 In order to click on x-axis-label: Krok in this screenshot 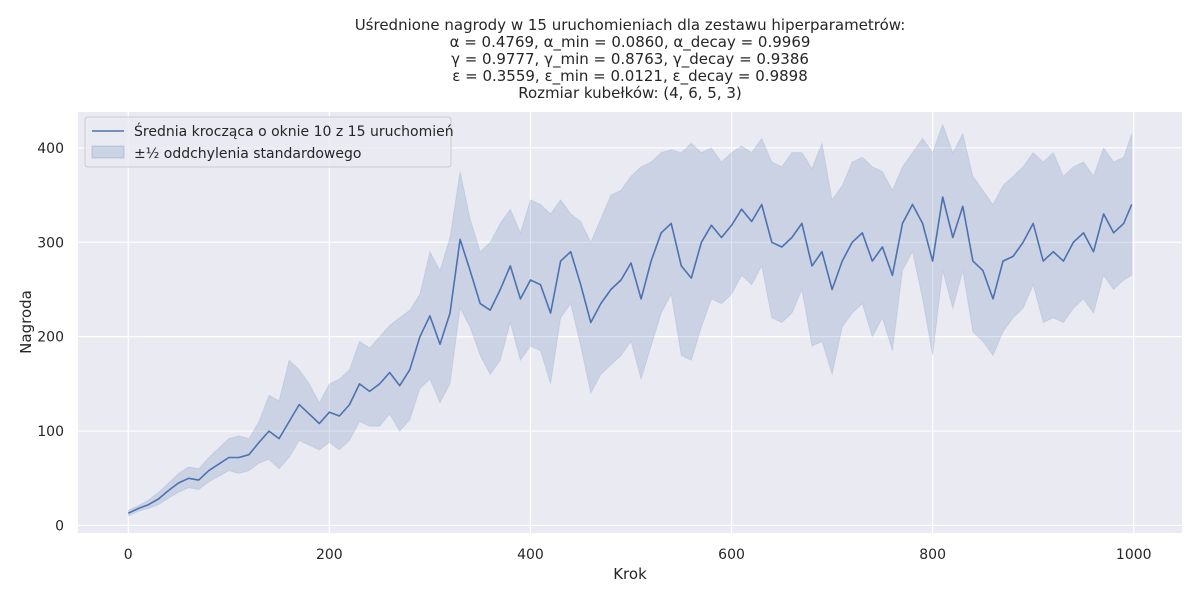, I will do `click(630, 574)`.